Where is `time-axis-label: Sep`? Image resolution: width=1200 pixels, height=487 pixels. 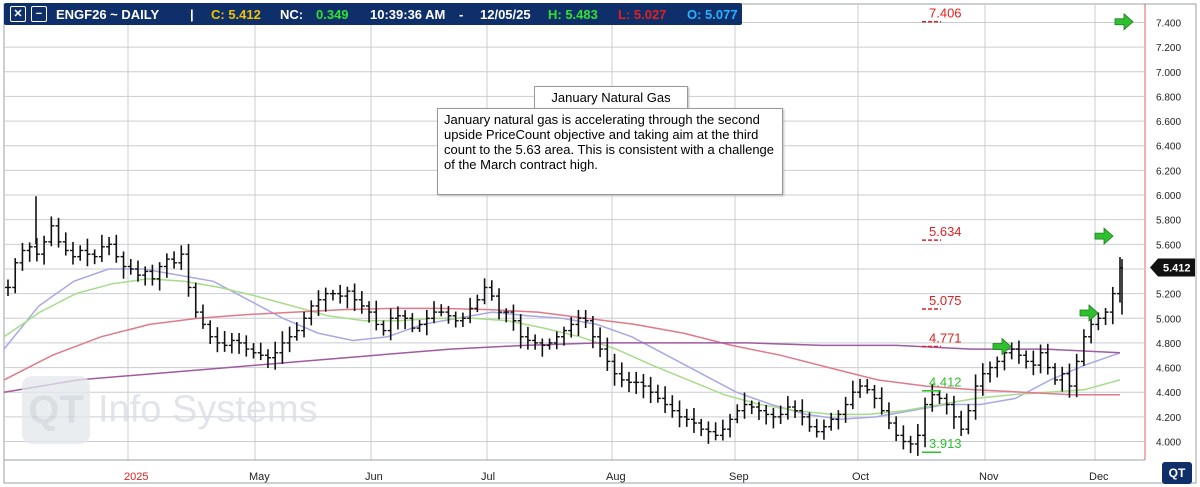
time-axis-label: Sep is located at coordinates (739, 477).